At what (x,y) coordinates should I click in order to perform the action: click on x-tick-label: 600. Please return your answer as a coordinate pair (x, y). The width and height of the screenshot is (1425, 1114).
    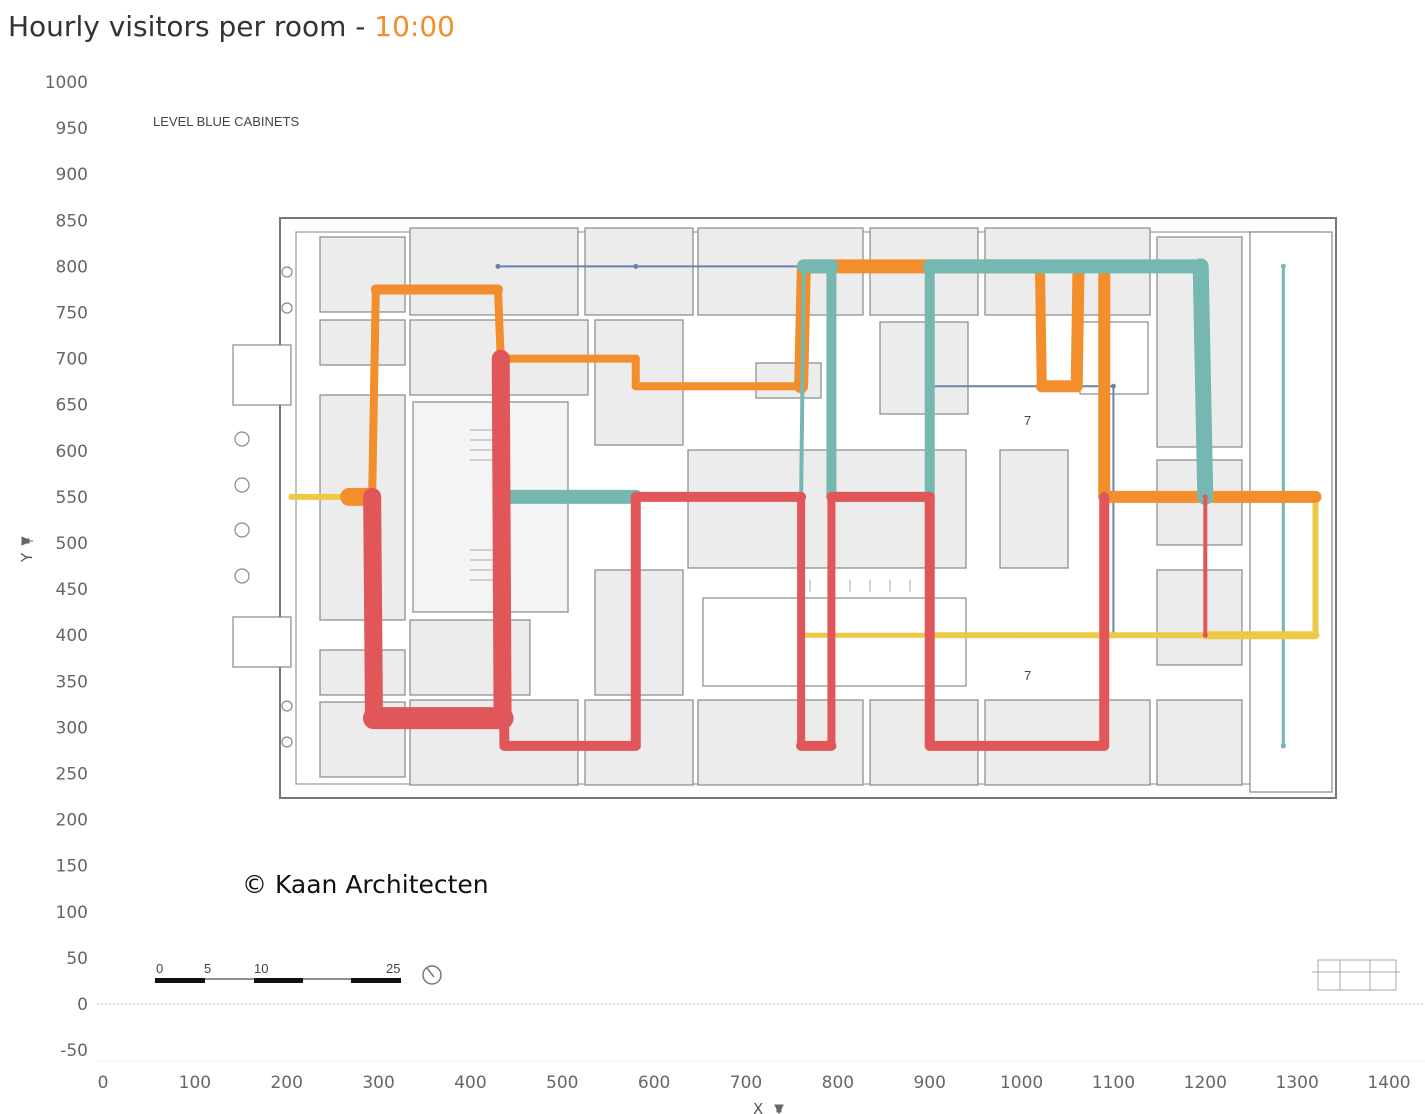
    Looking at the image, I should click on (654, 1083).